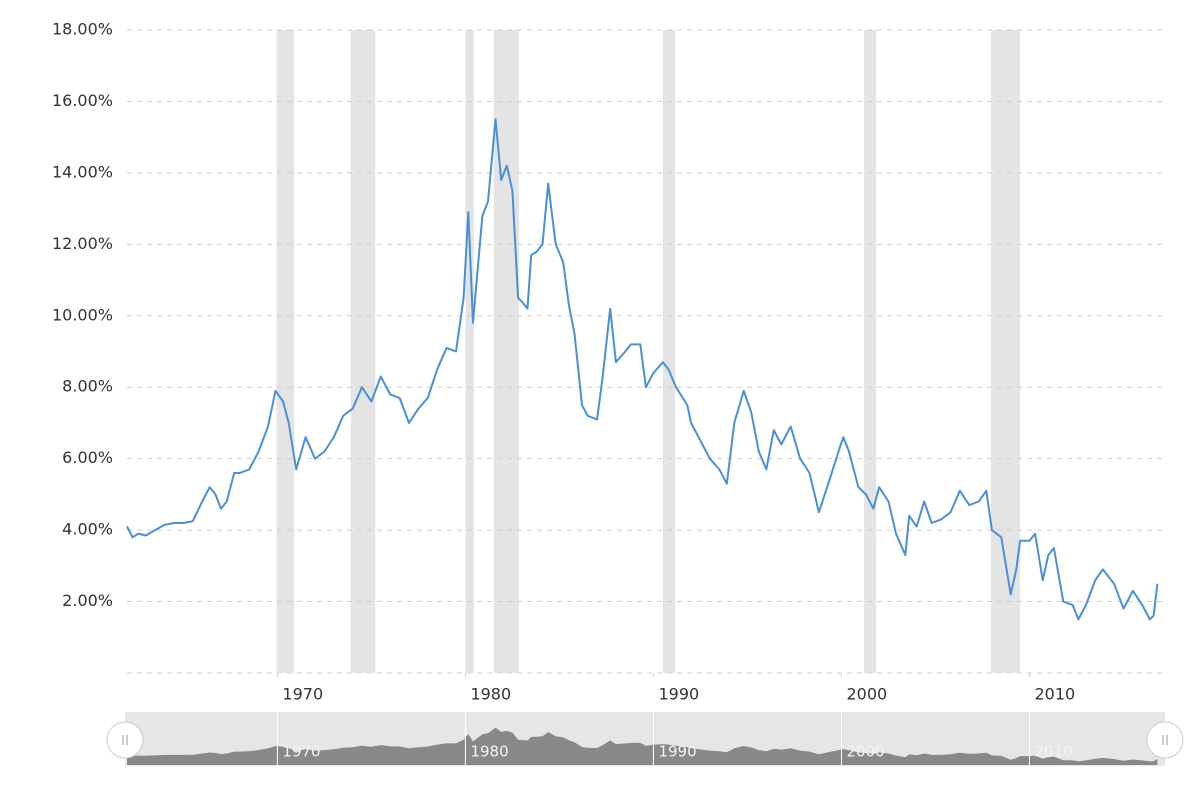 This screenshot has width=1200, height=787. I want to click on y-tick-label: 4.00%, so click(87, 529).